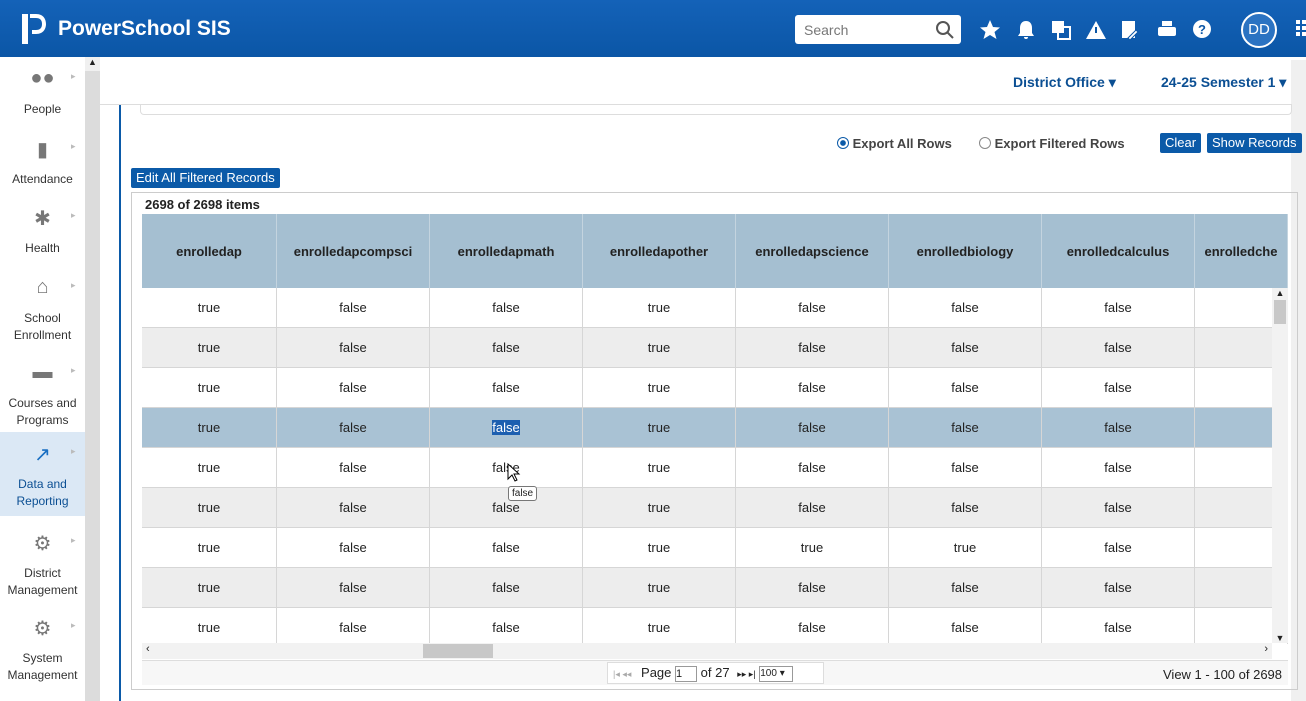 The image size is (1306, 701). What do you see at coordinates (42, 308) in the screenshot?
I see `nav-item: ⌂ ▸ School Enrollment` at bounding box center [42, 308].